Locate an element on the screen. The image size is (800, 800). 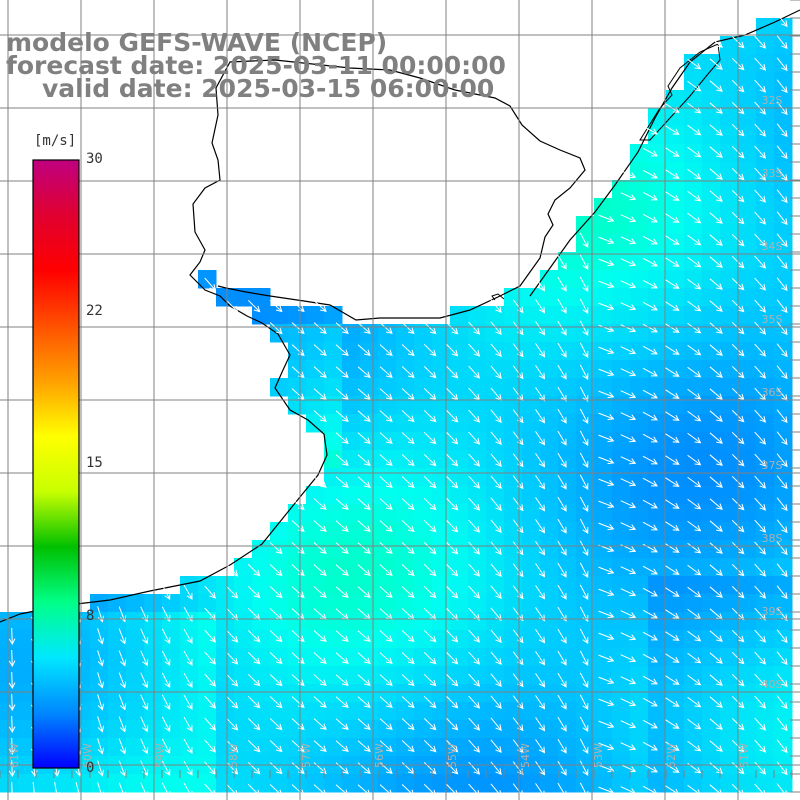
latitude-label: 36S is located at coordinates (772, 392).